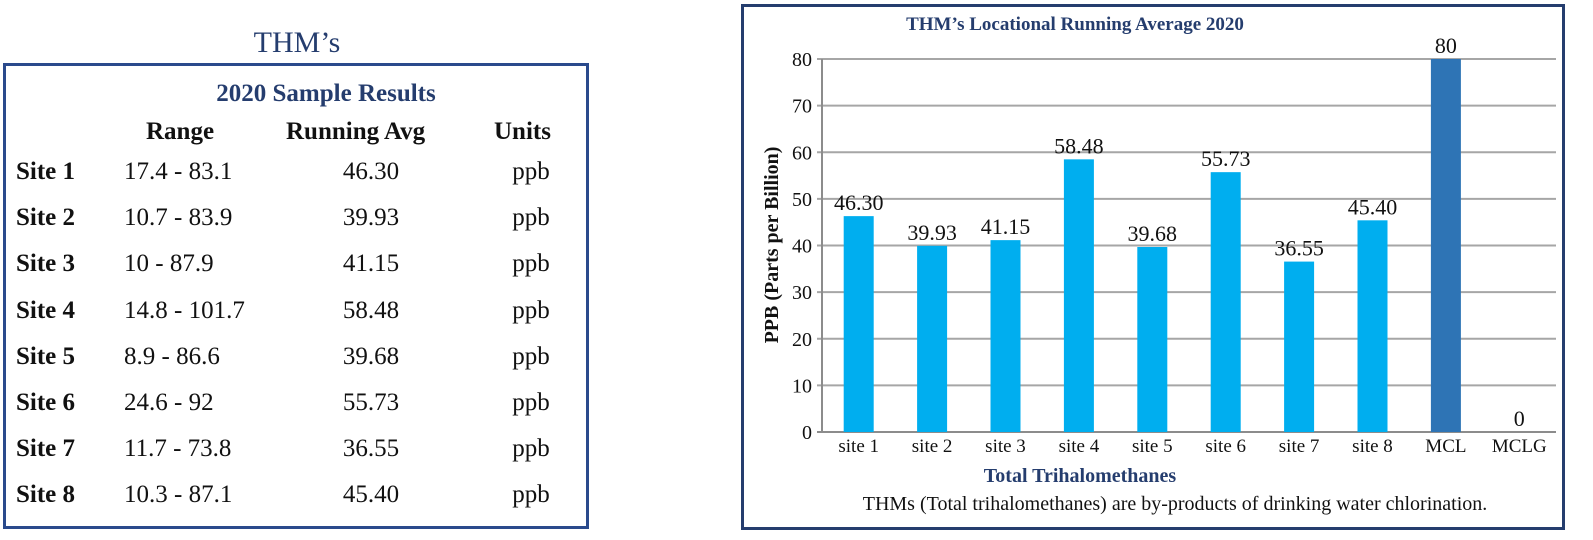 Image resolution: width=1593 pixels, height=540 pixels. Describe the element at coordinates (371, 171) in the screenshot. I see `cell-avg: 46.30` at that location.